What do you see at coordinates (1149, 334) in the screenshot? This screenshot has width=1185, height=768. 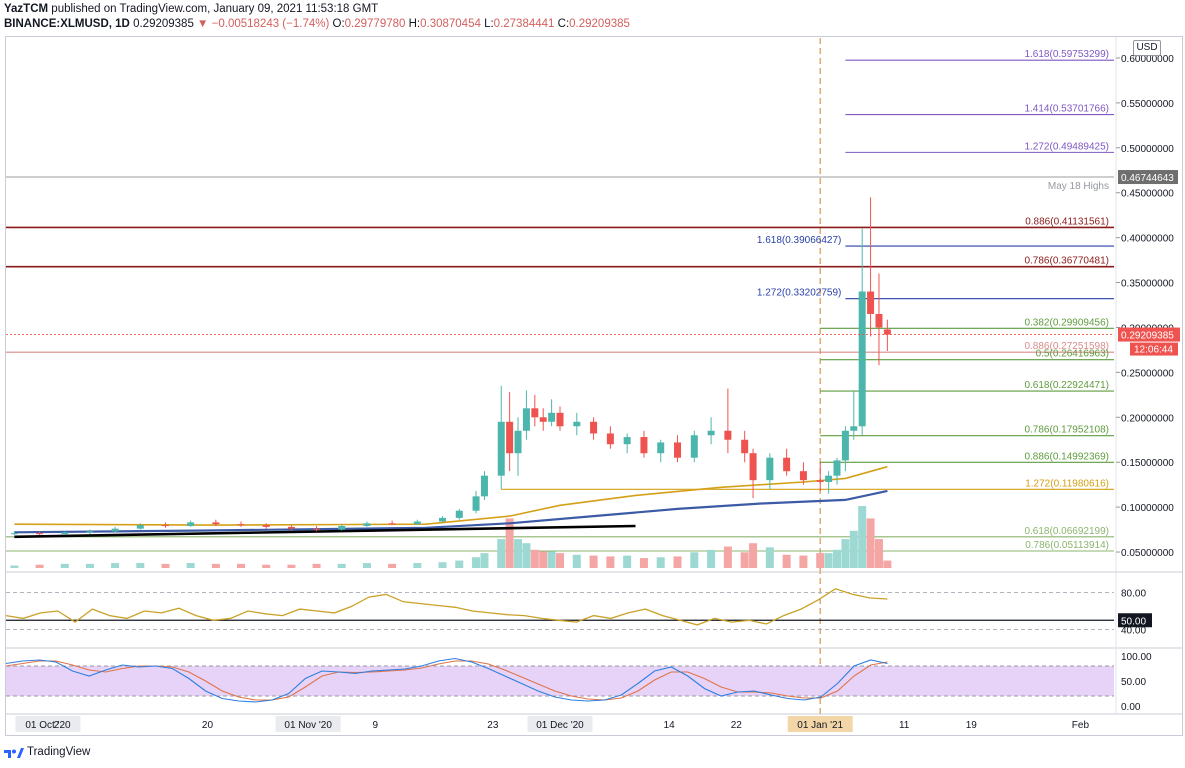 I see `last-price-tag` at bounding box center [1149, 334].